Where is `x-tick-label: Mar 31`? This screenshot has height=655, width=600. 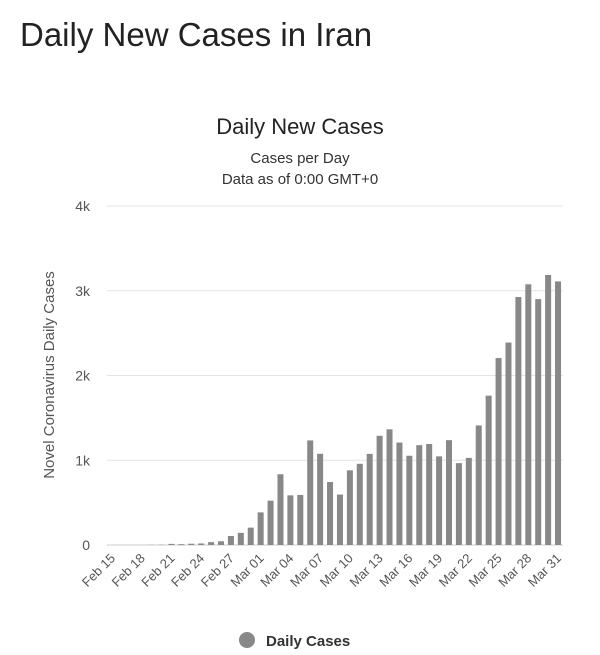 x-tick-label: Mar 31 is located at coordinates (544, 570).